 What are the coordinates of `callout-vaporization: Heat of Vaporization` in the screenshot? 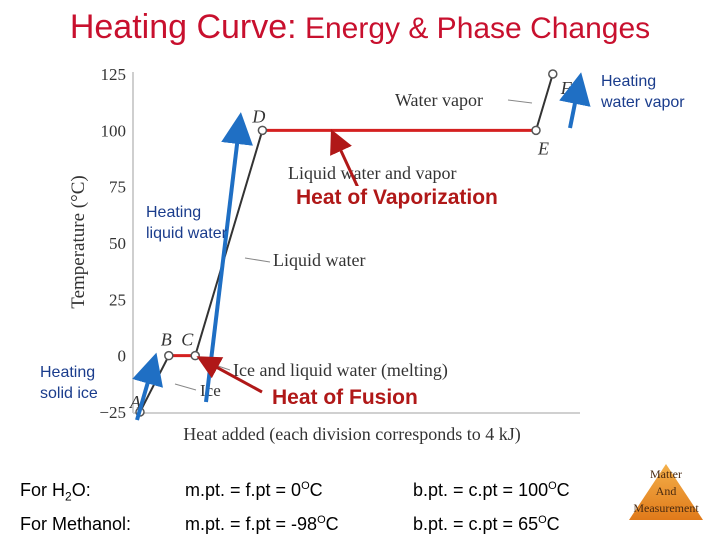 It's located at (397, 198).